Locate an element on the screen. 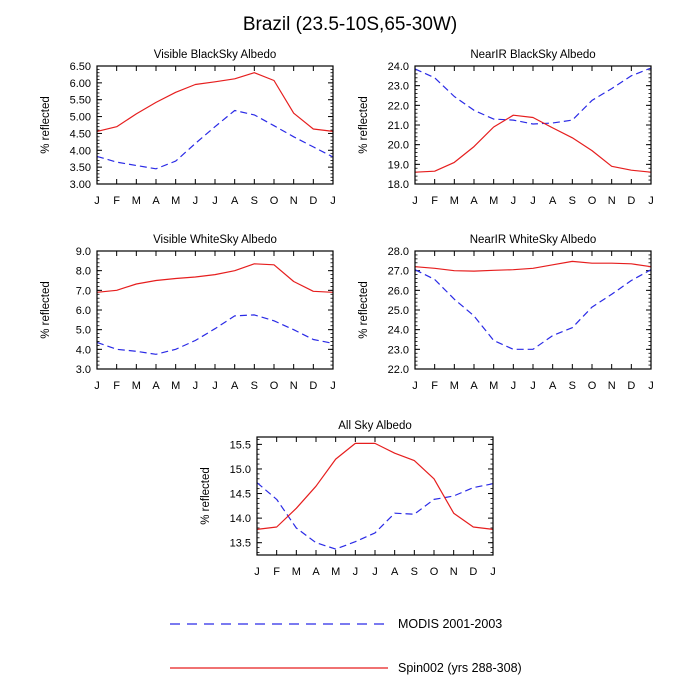 The width and height of the screenshot is (700, 700). y-tick-label: 15.5 is located at coordinates (240, 445).